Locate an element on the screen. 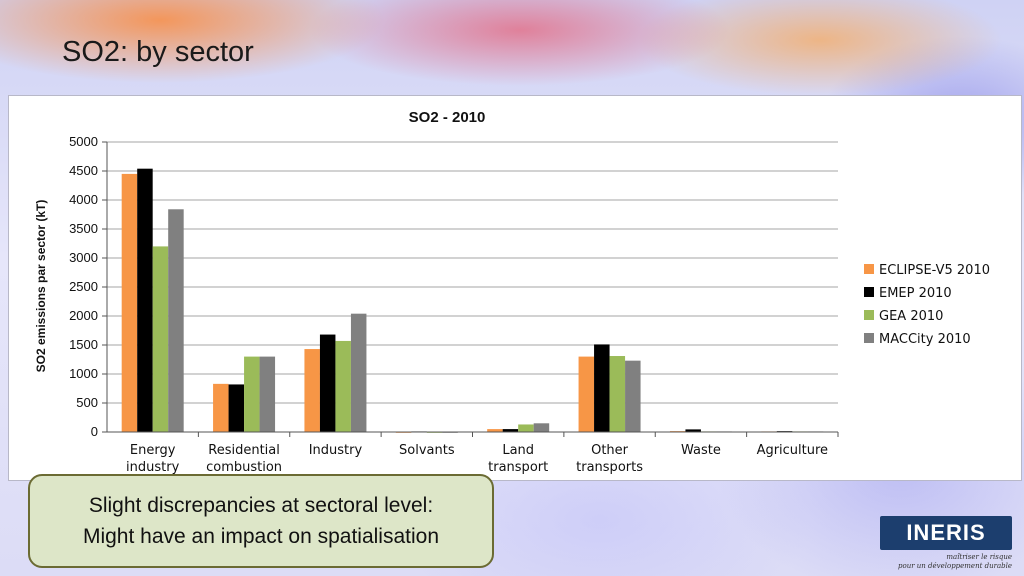  note-line-2: Might have an impact on spatialisation is located at coordinates (261, 536).